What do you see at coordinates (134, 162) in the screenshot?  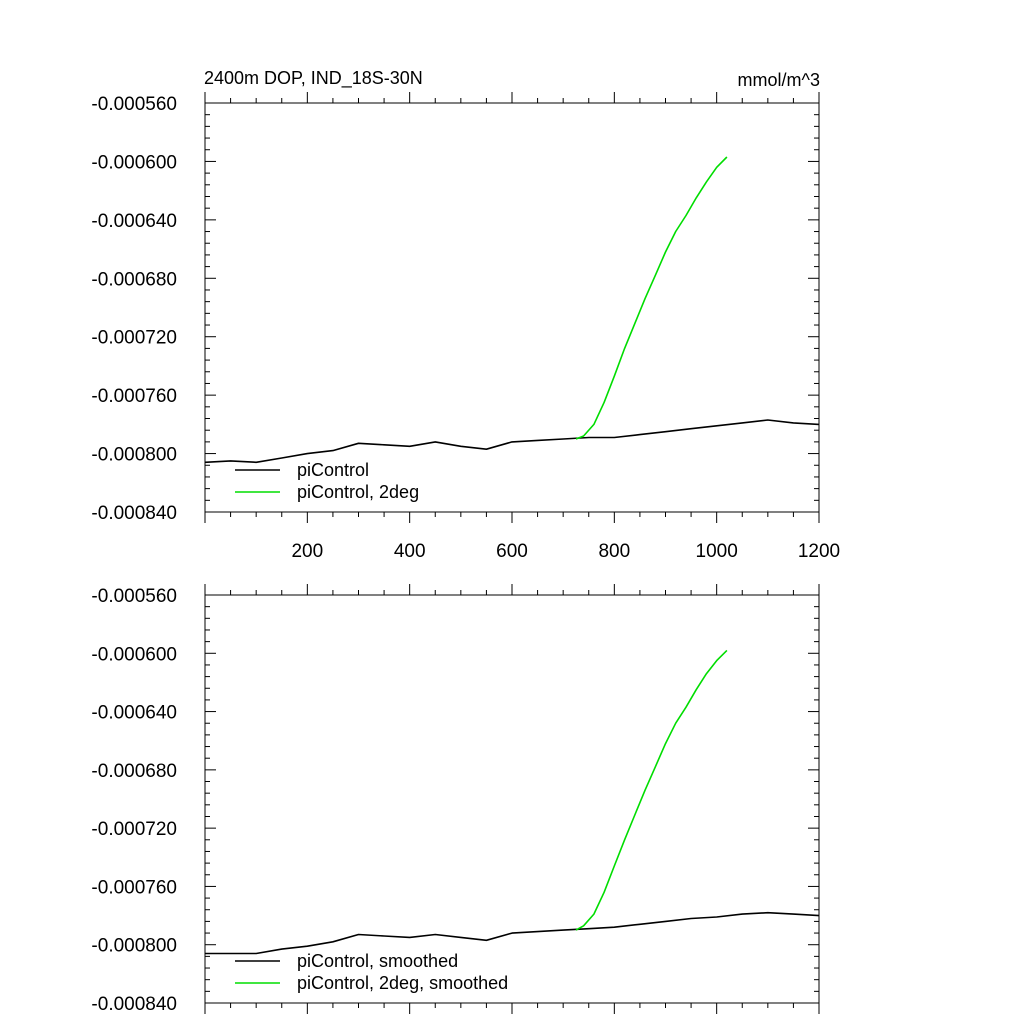 I see `top-y-tick-label: -0.000600` at bounding box center [134, 162].